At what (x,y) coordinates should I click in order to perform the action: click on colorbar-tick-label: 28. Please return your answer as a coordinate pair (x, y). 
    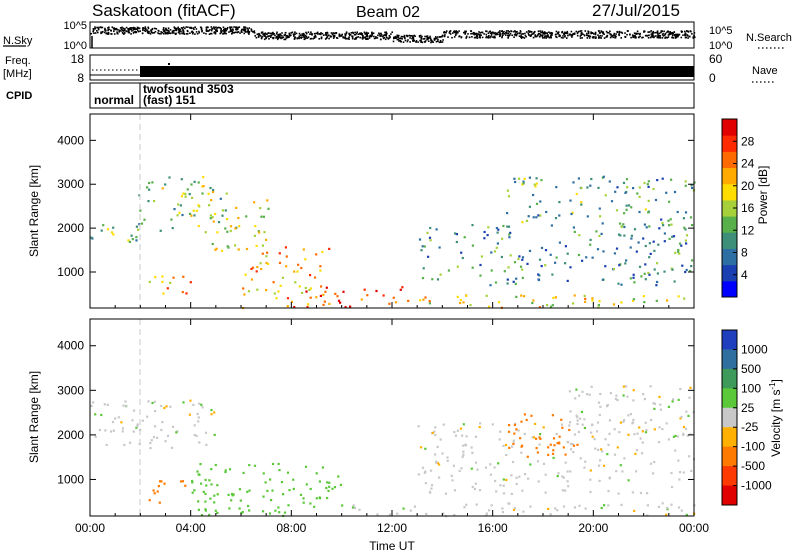
    Looking at the image, I should click on (748, 141).